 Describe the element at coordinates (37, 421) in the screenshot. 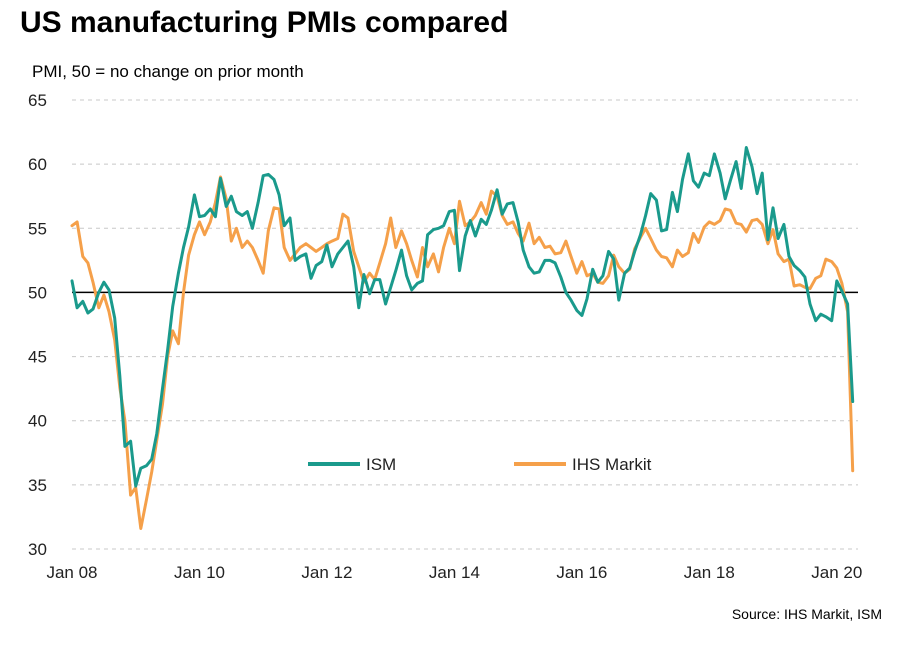

I see `y-tick-label: 40` at that location.